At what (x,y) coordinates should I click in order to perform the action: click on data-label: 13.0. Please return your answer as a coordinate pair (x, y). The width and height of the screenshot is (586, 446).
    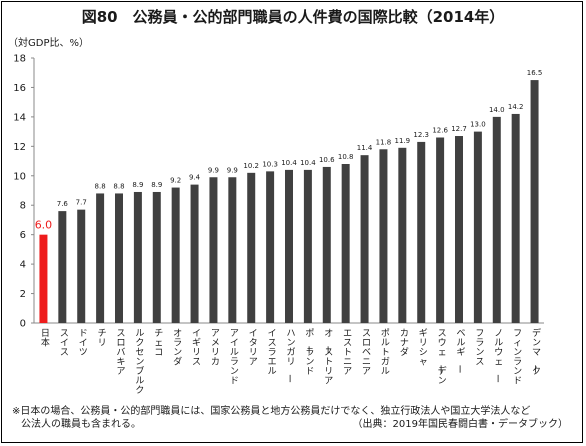
    Looking at the image, I should click on (478, 125).